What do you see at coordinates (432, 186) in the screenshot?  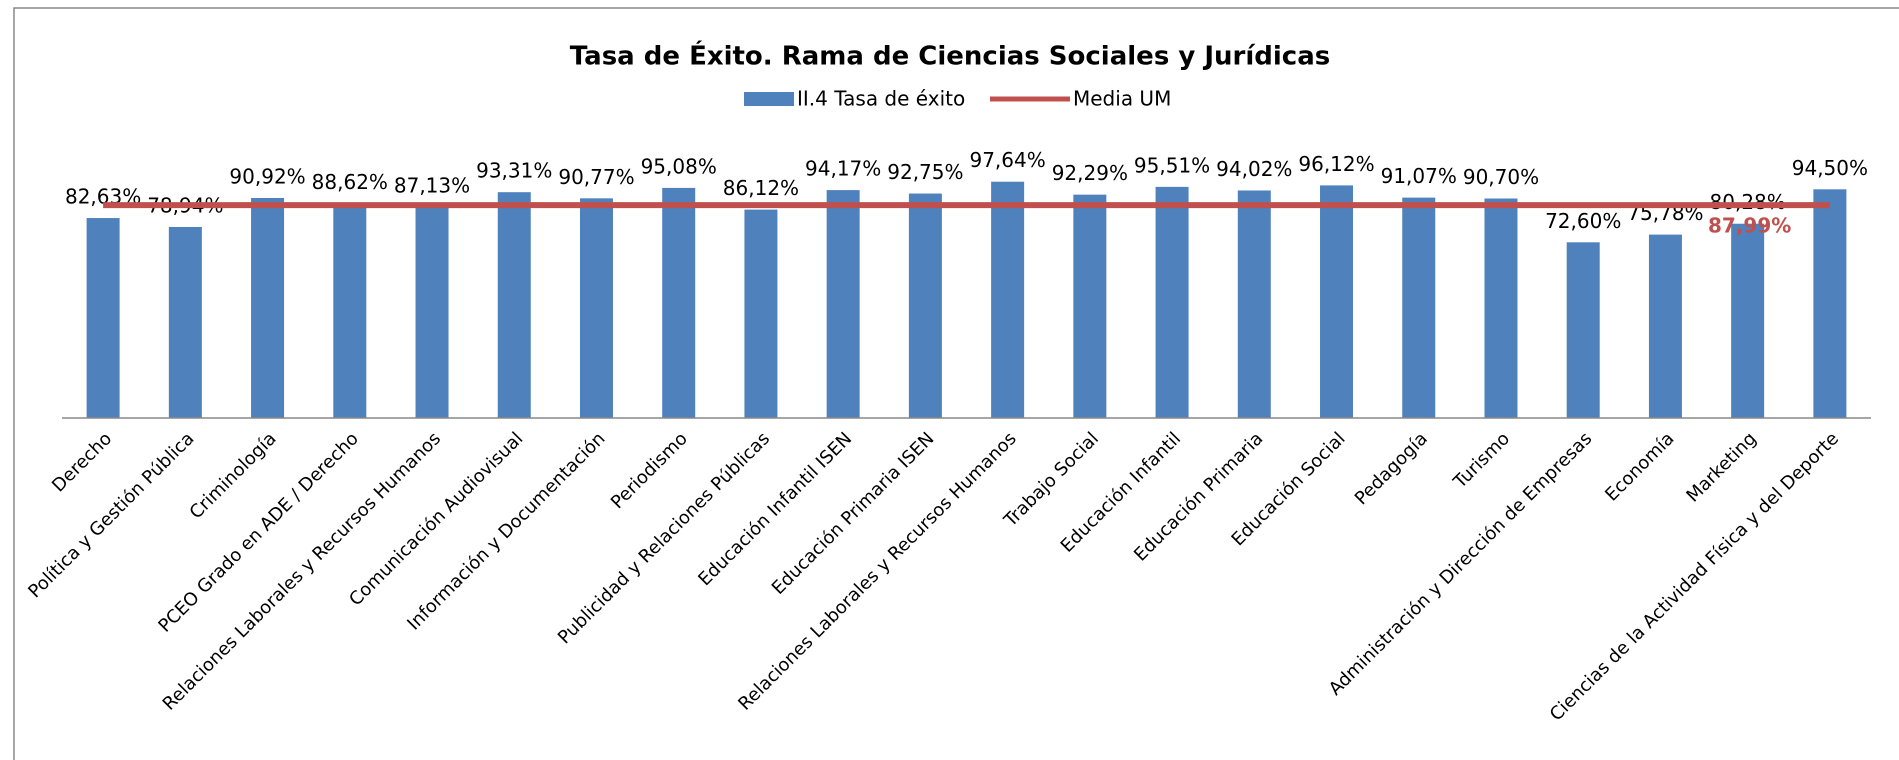 I see `data-label: 87,13%` at bounding box center [432, 186].